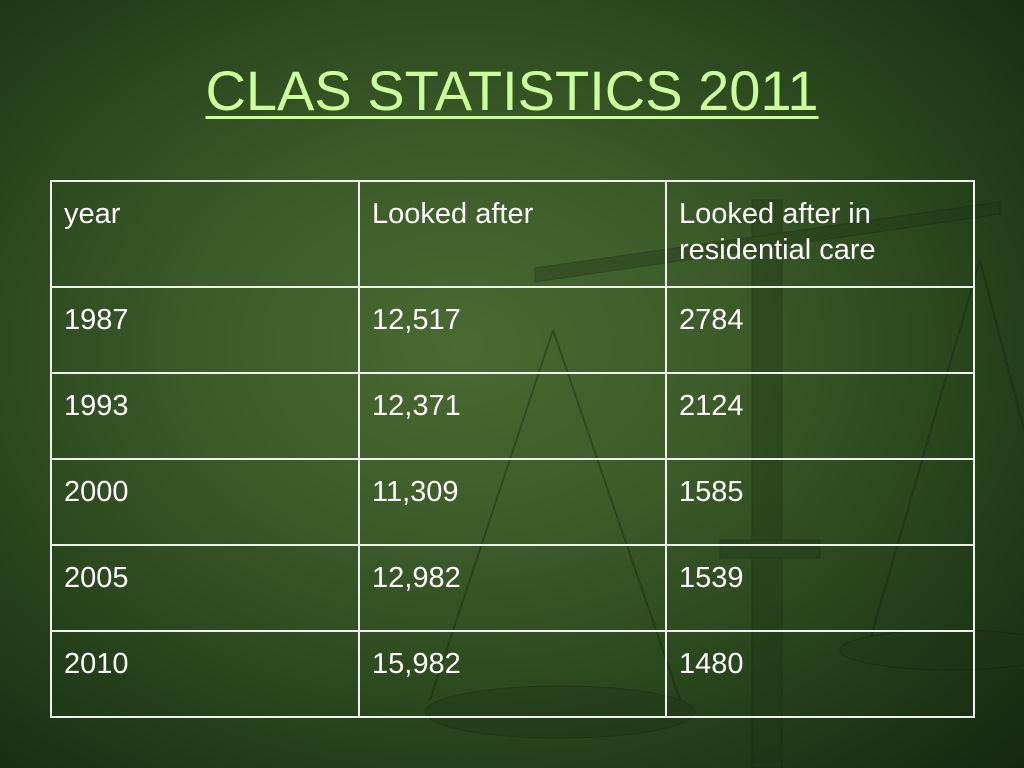 The width and height of the screenshot is (1024, 768). What do you see at coordinates (205, 502) in the screenshot?
I see `table-cell: 2000` at bounding box center [205, 502].